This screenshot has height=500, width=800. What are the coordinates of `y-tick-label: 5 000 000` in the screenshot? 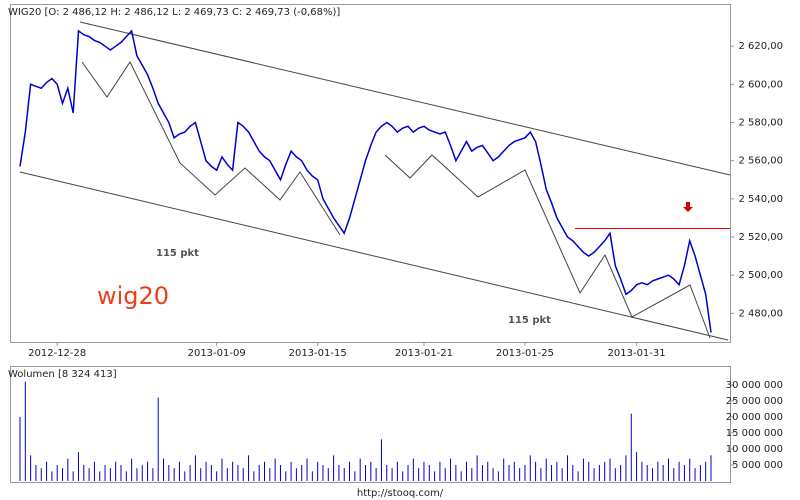 It's located at (757, 465).